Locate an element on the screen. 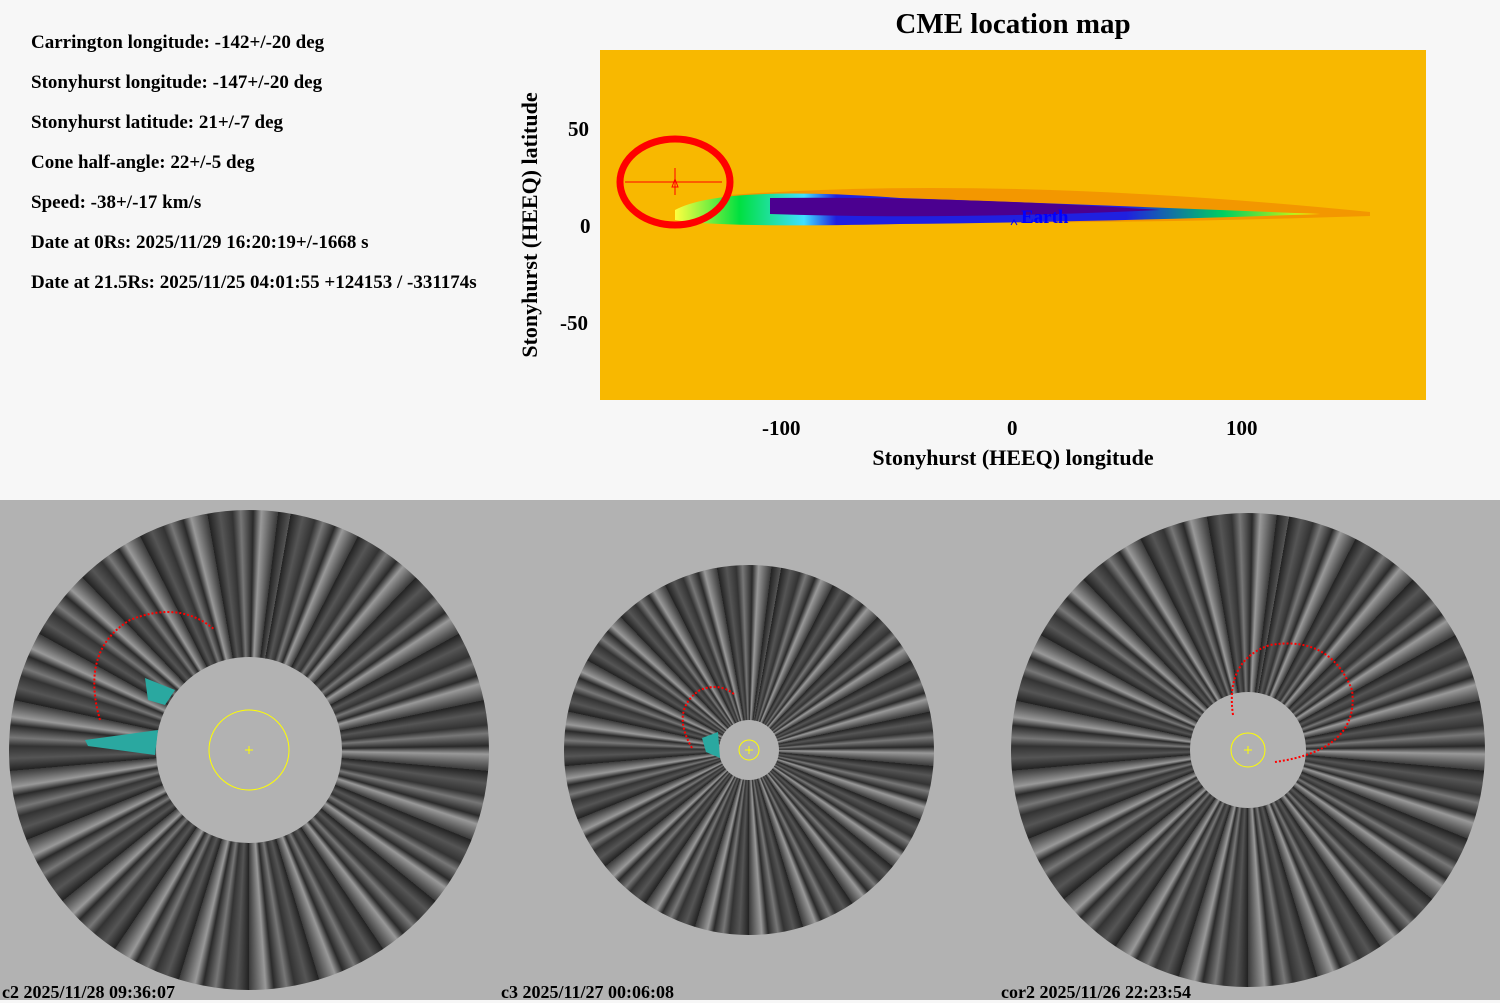 This screenshot has width=1500, height=1003. cme-marker-icon is located at coordinates (675, 182).